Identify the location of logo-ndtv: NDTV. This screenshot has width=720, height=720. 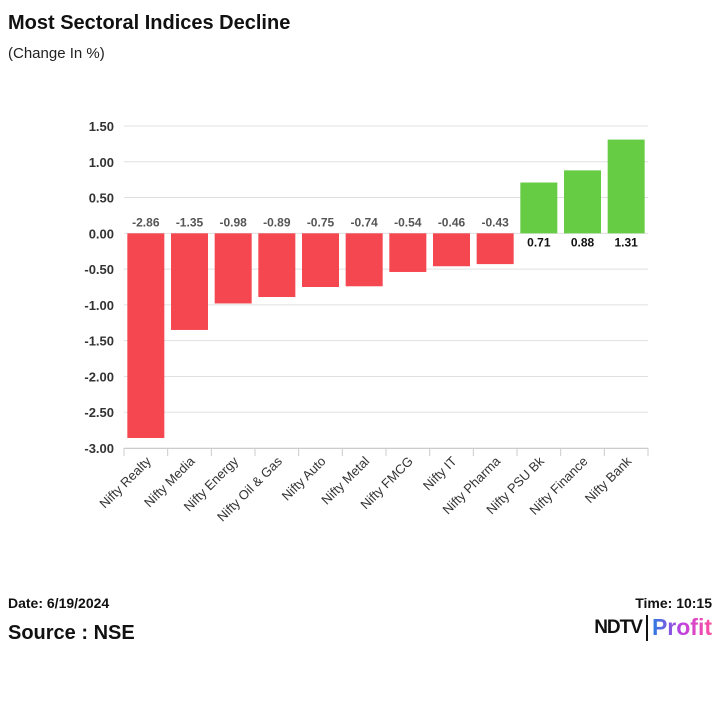
(618, 627).